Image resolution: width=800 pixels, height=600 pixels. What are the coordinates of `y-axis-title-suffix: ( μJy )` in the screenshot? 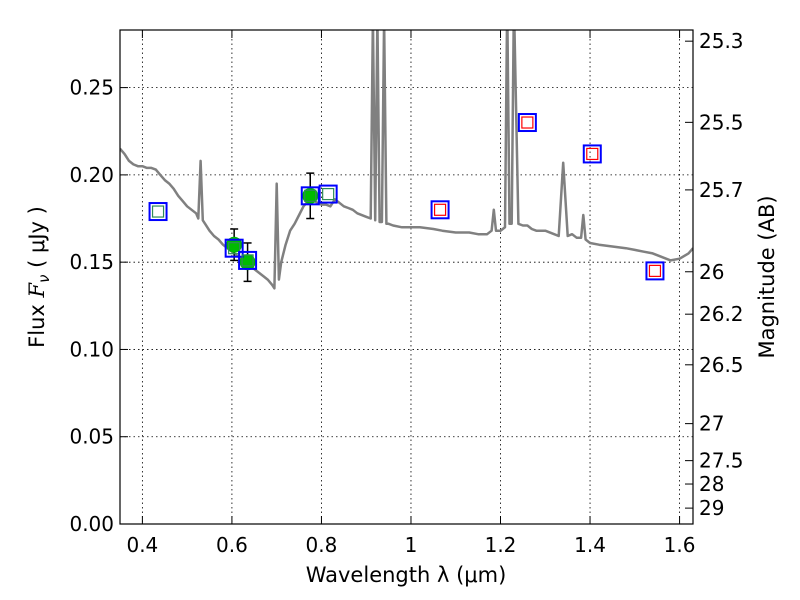 It's located at (37, 240).